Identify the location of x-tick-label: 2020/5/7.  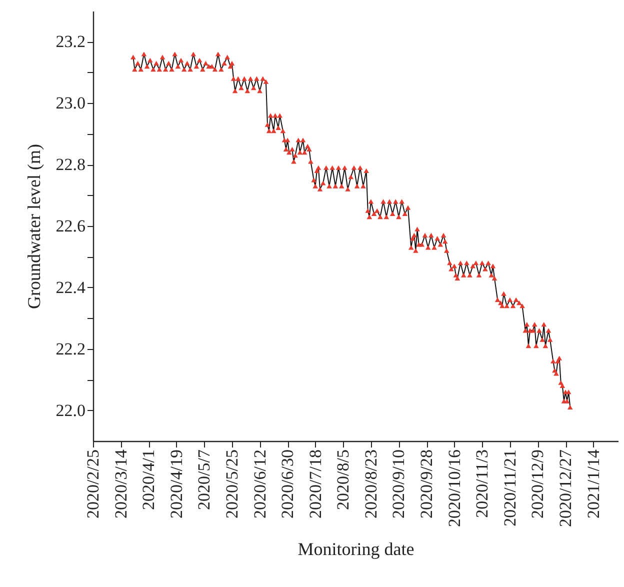
(204, 479).